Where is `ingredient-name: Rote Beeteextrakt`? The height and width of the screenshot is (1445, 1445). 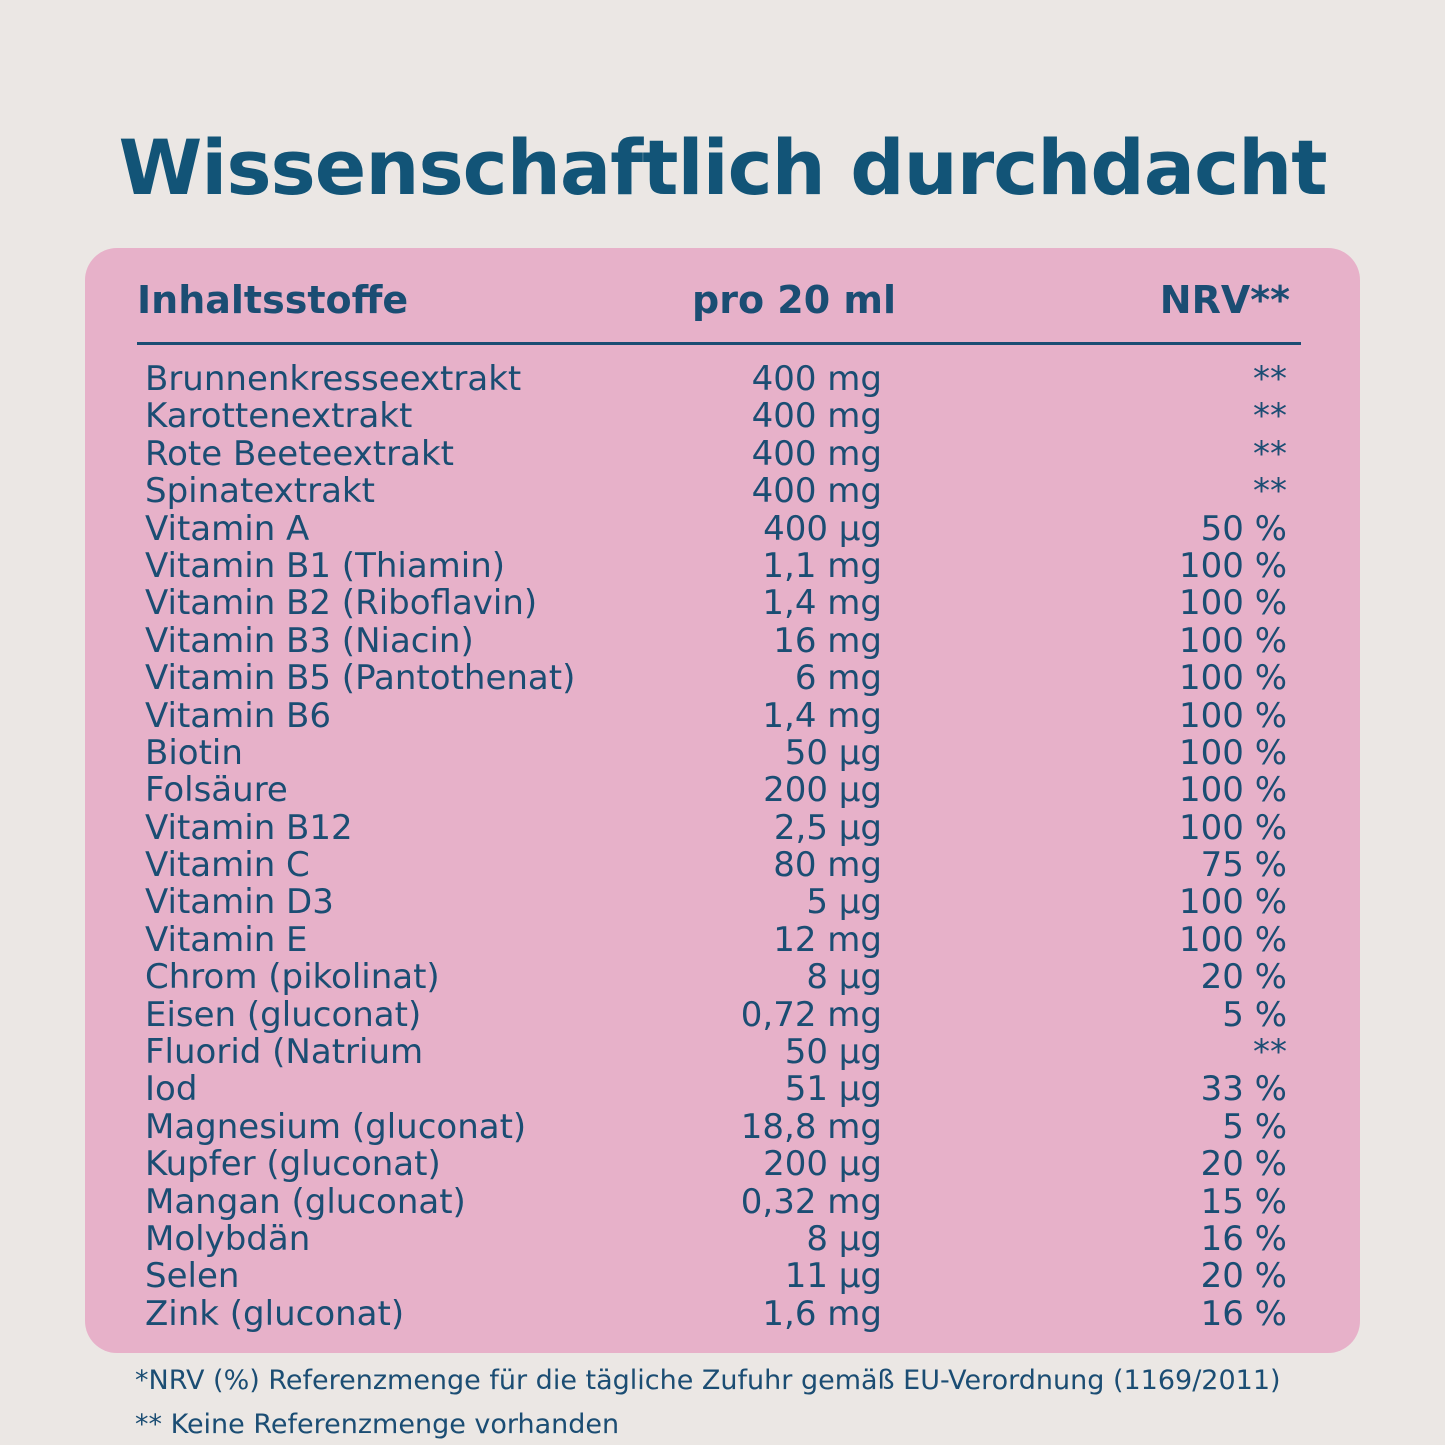
ingredient-name: Rote Beeteextrakt is located at coordinates (299, 453).